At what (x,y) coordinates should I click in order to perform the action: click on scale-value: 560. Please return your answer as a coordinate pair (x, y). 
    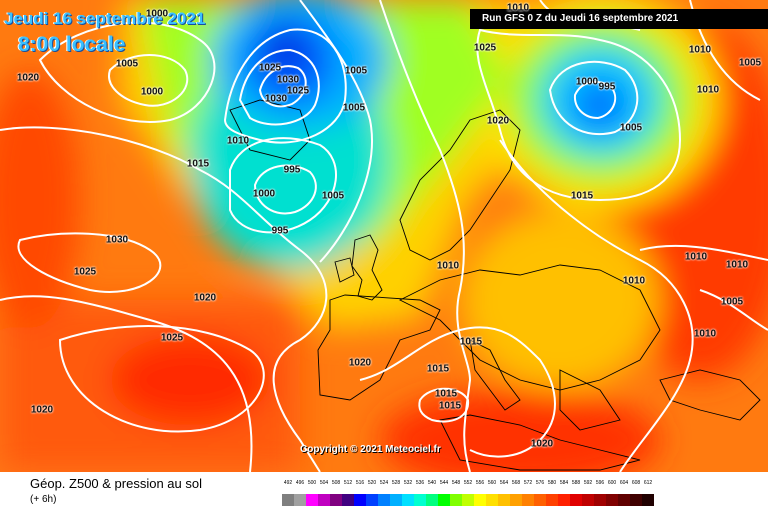
    Looking at the image, I should click on (492, 483).